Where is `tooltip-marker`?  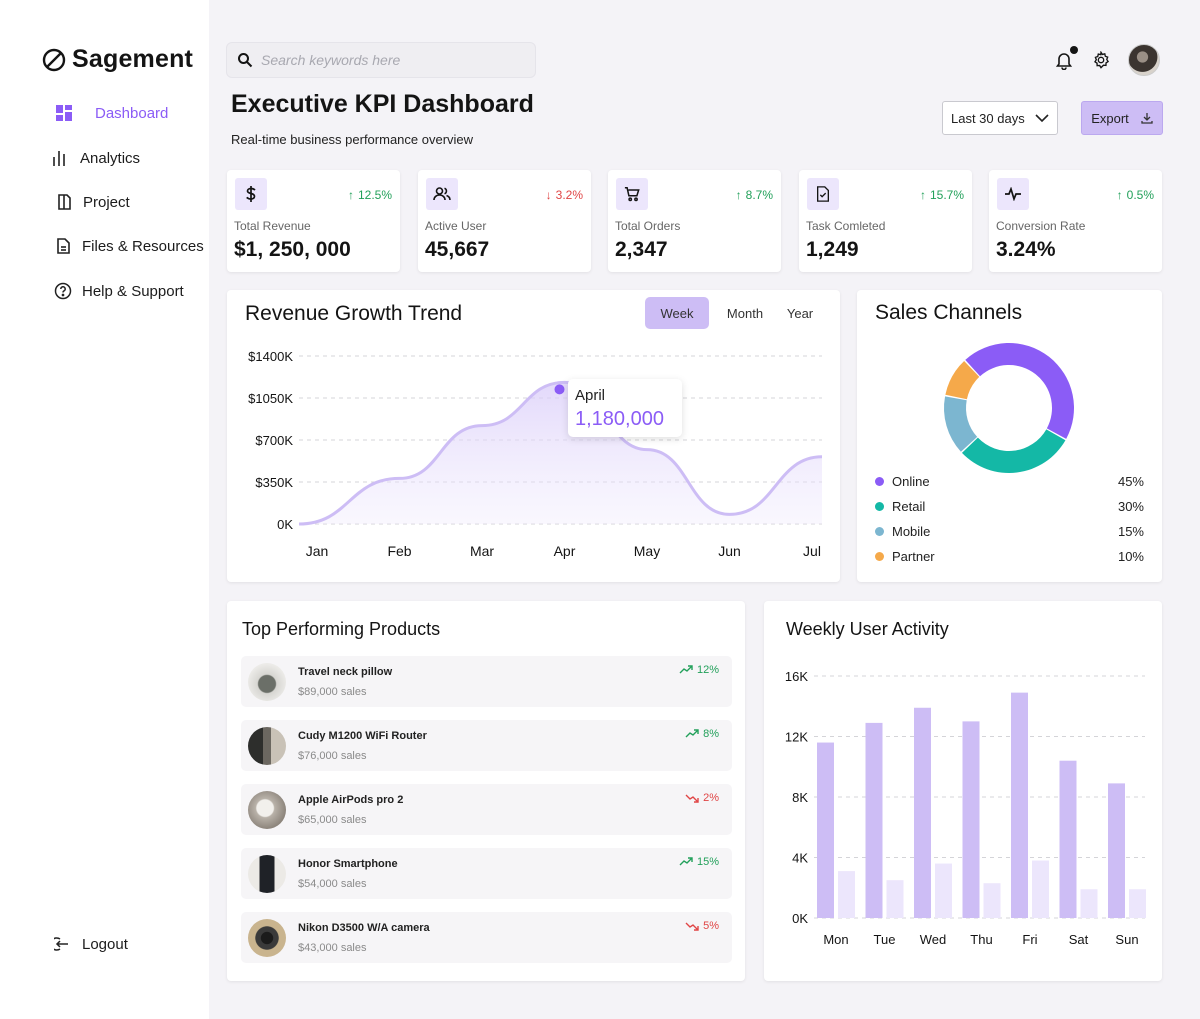
tooltip-marker is located at coordinates (559, 389).